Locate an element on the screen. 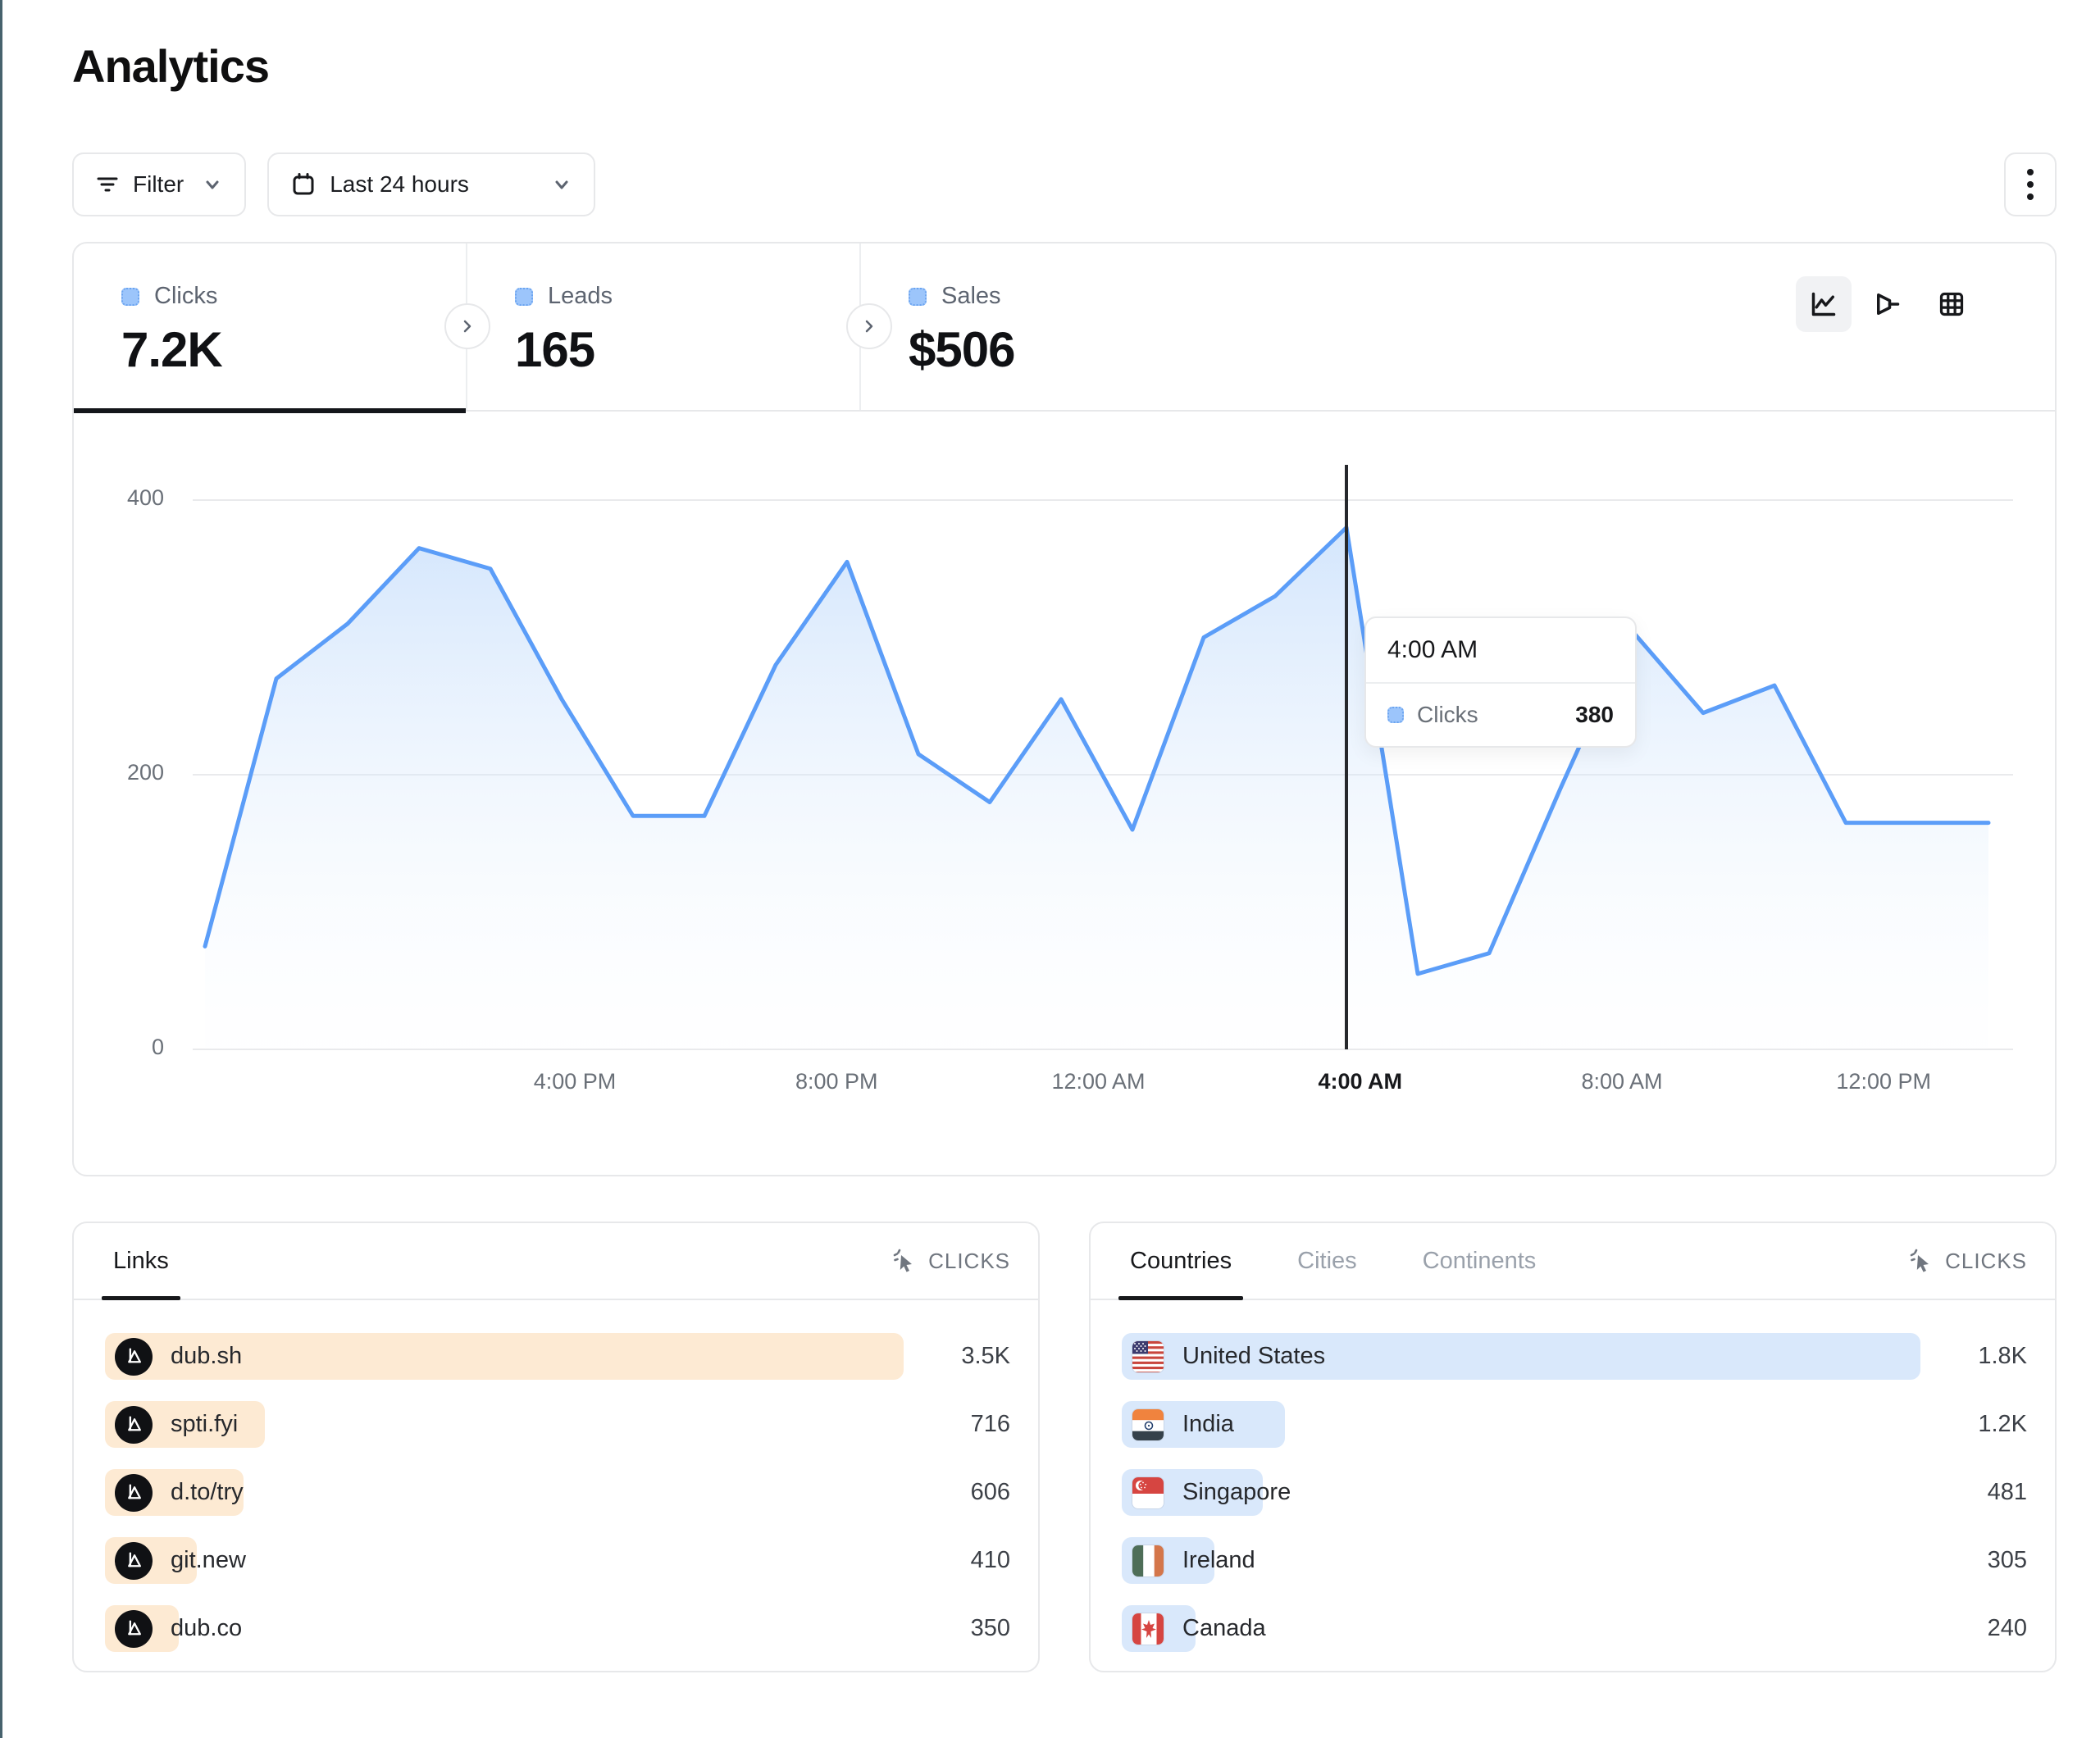  country-value: 481 is located at coordinates (2007, 1492).